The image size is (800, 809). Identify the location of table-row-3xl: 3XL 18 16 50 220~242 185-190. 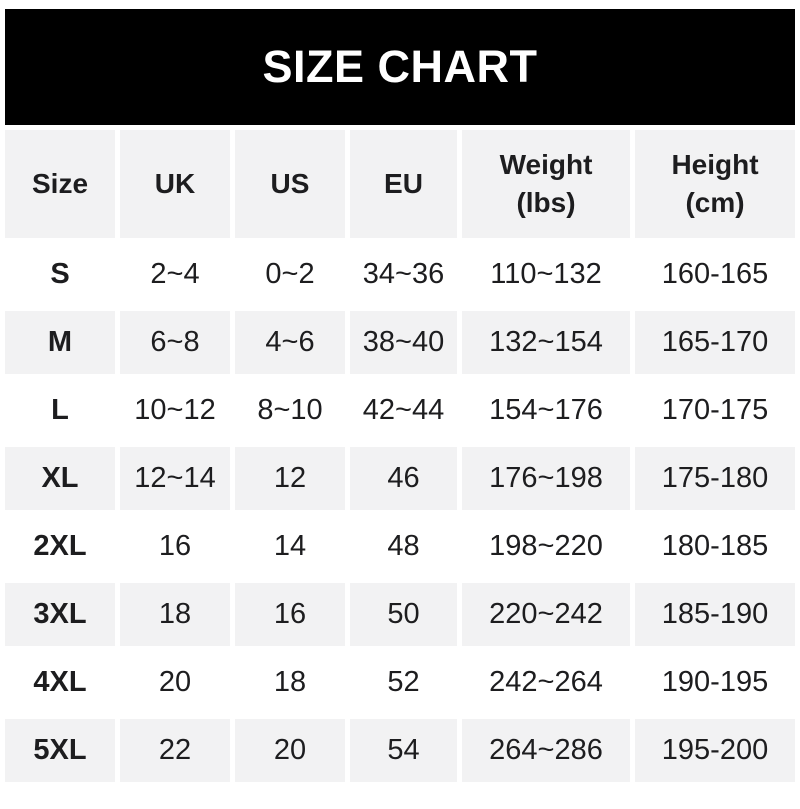
(400, 614).